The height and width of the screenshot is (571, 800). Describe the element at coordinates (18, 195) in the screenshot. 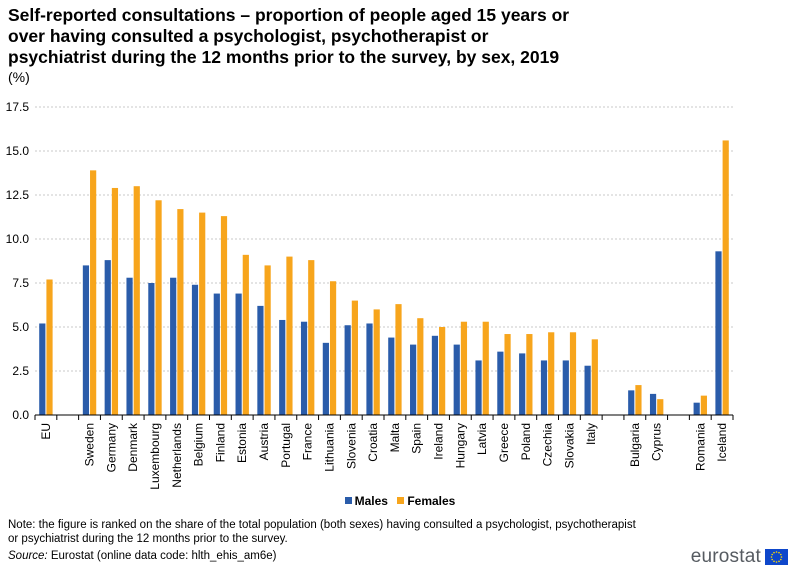

I see `y-tick-label: 12.5` at that location.